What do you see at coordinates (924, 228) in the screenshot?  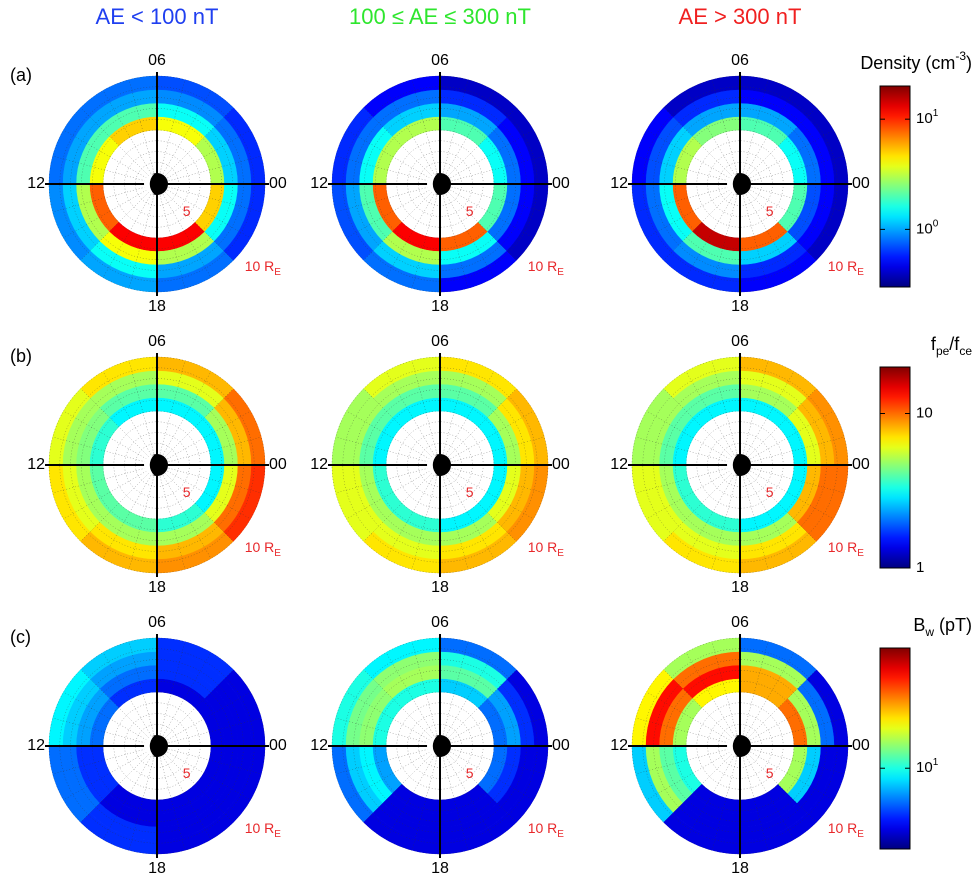 I see `colorbar-tick-text: 10` at bounding box center [924, 228].